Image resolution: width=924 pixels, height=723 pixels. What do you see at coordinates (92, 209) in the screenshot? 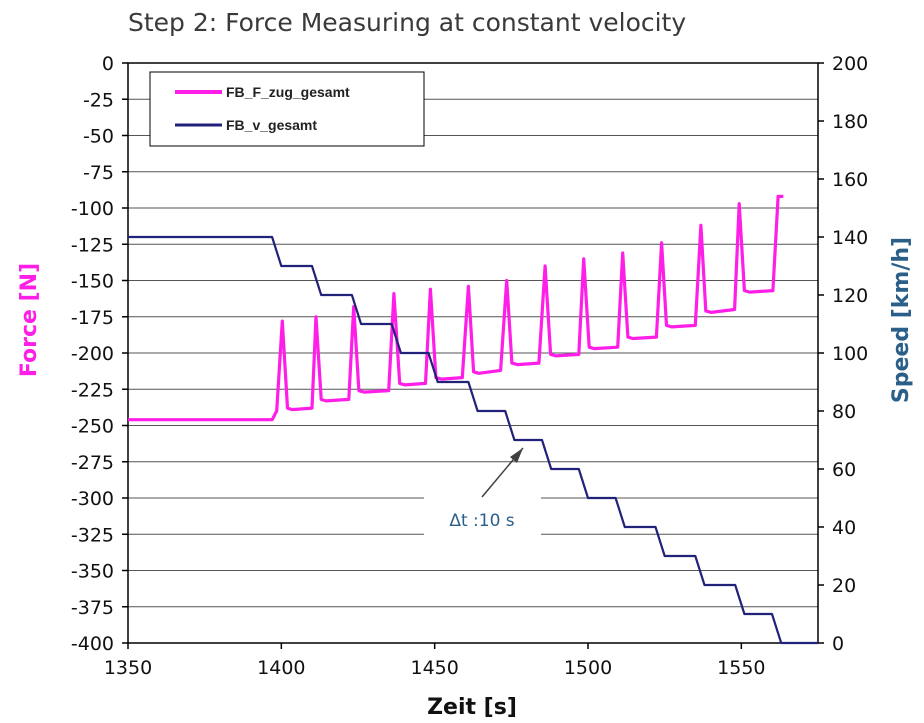
I see `y-left-tick-label: -100` at bounding box center [92, 209].